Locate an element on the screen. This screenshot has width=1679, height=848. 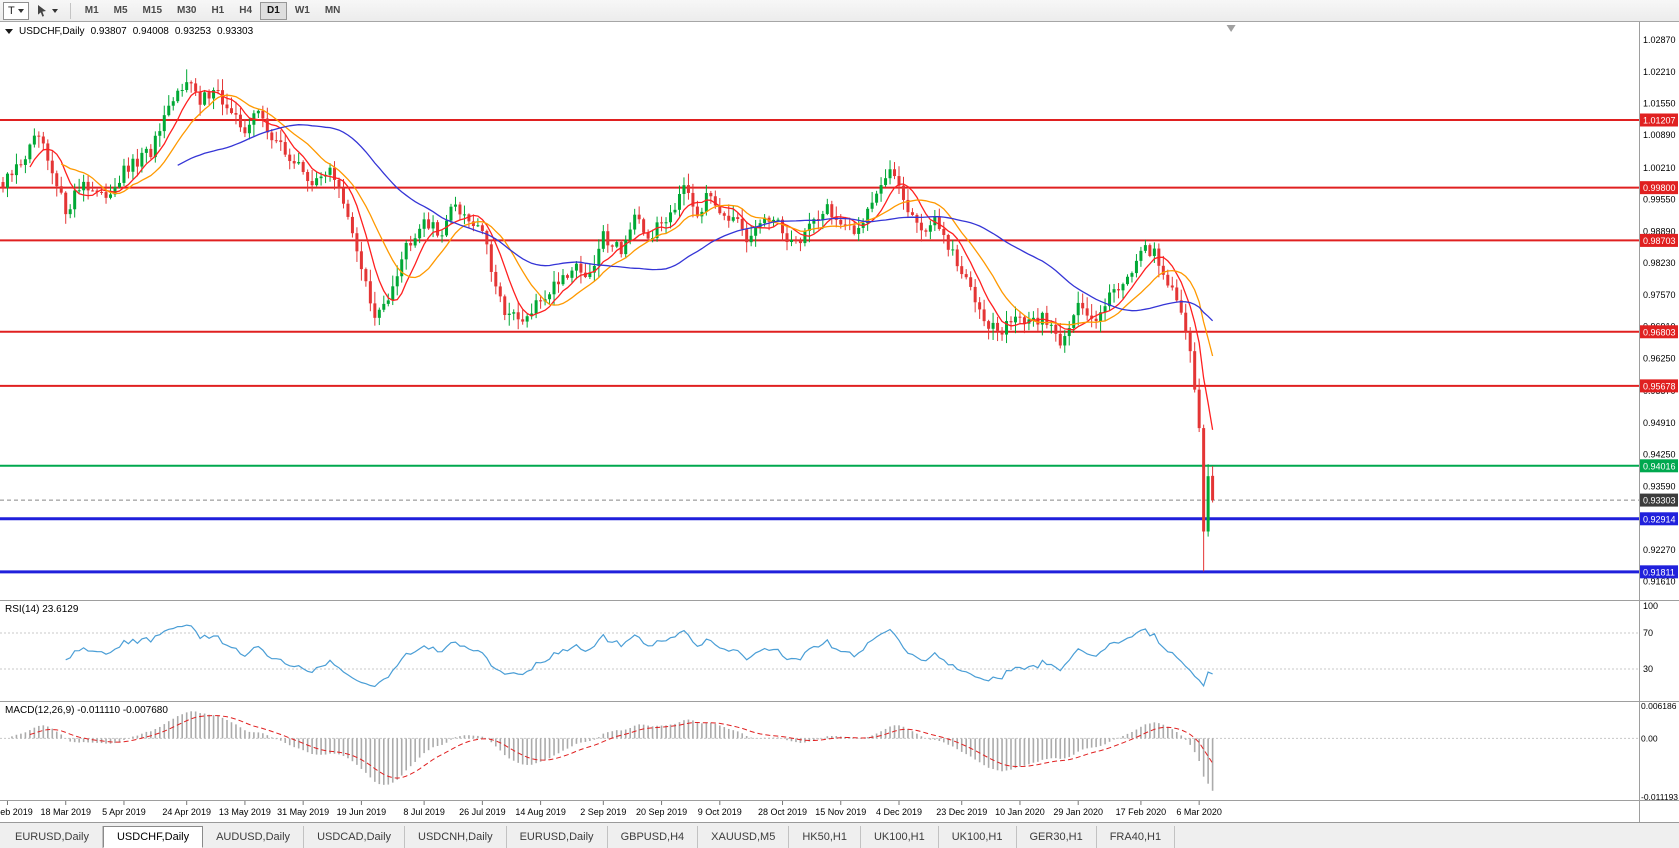
chart-tab-audusd-daily: AUDUSD,Daily is located at coordinates (254, 837).